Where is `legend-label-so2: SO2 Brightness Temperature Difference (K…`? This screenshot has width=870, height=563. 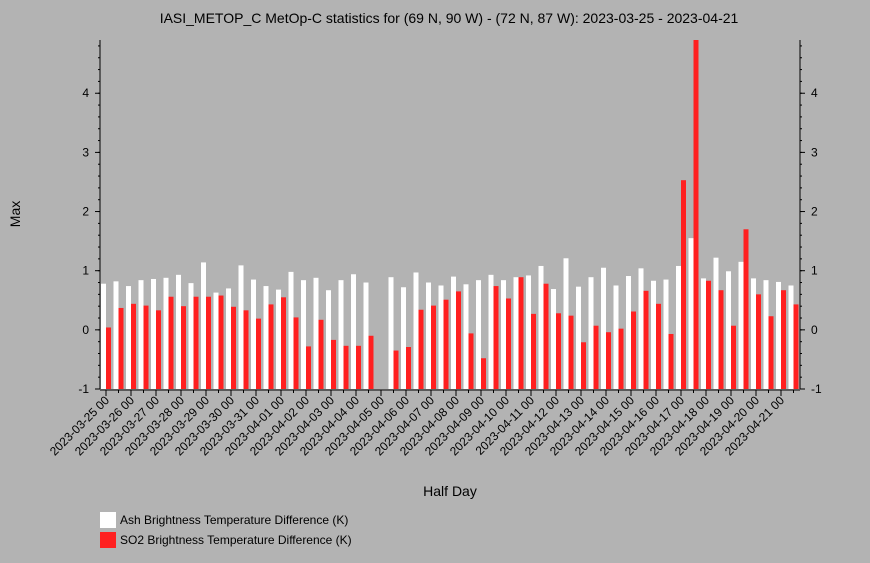
legend-label-so2: SO2 Brightness Temperature Difference (K… is located at coordinates (236, 540).